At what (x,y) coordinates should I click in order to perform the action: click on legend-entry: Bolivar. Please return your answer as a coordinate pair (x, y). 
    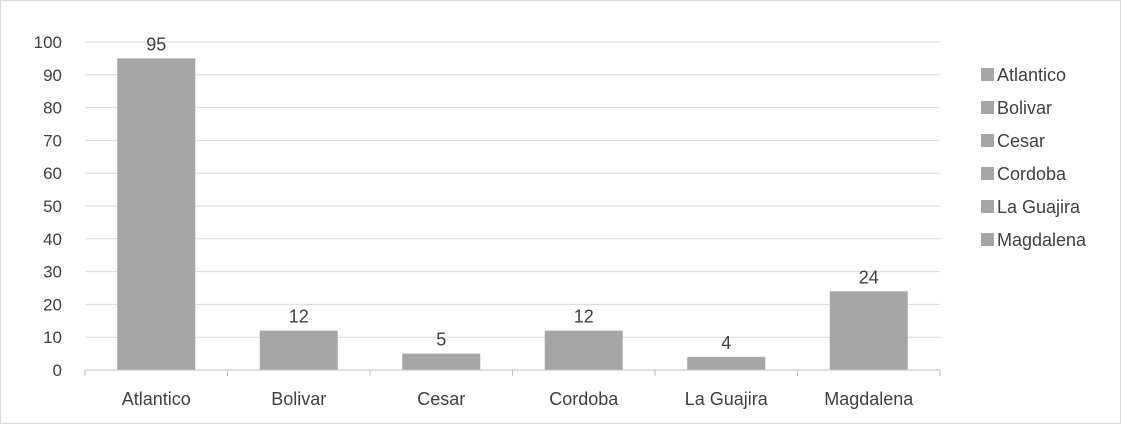
    Looking at the image, I should click on (1024, 108).